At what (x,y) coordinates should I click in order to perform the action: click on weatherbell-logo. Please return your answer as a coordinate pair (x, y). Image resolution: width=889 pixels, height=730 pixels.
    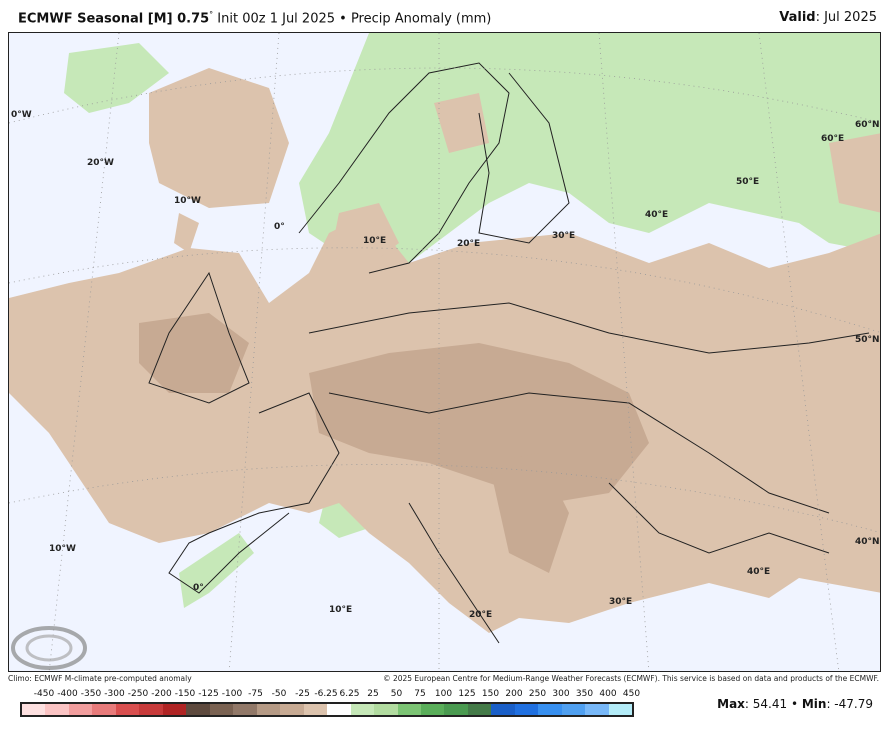
    Looking at the image, I should click on (49, 648).